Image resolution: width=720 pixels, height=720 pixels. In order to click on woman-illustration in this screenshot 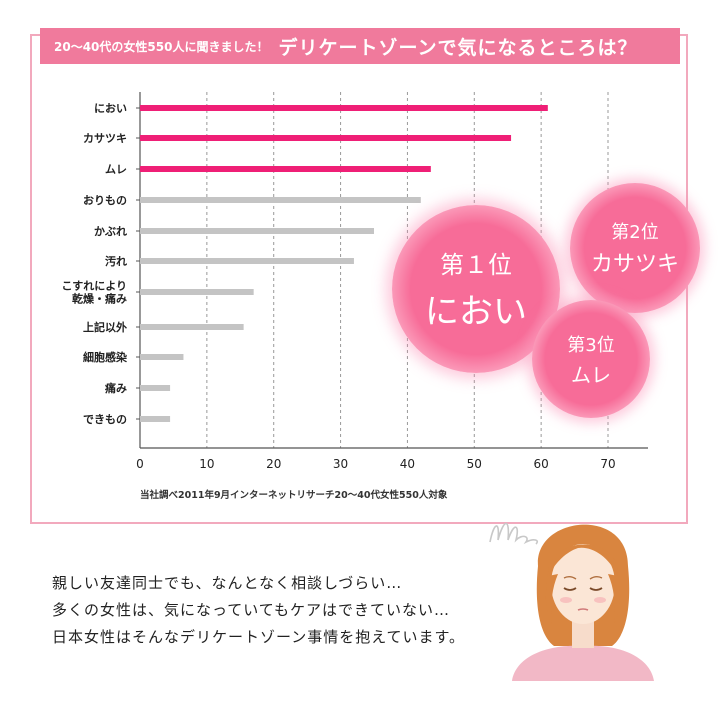, I will do `click(583, 602)`.